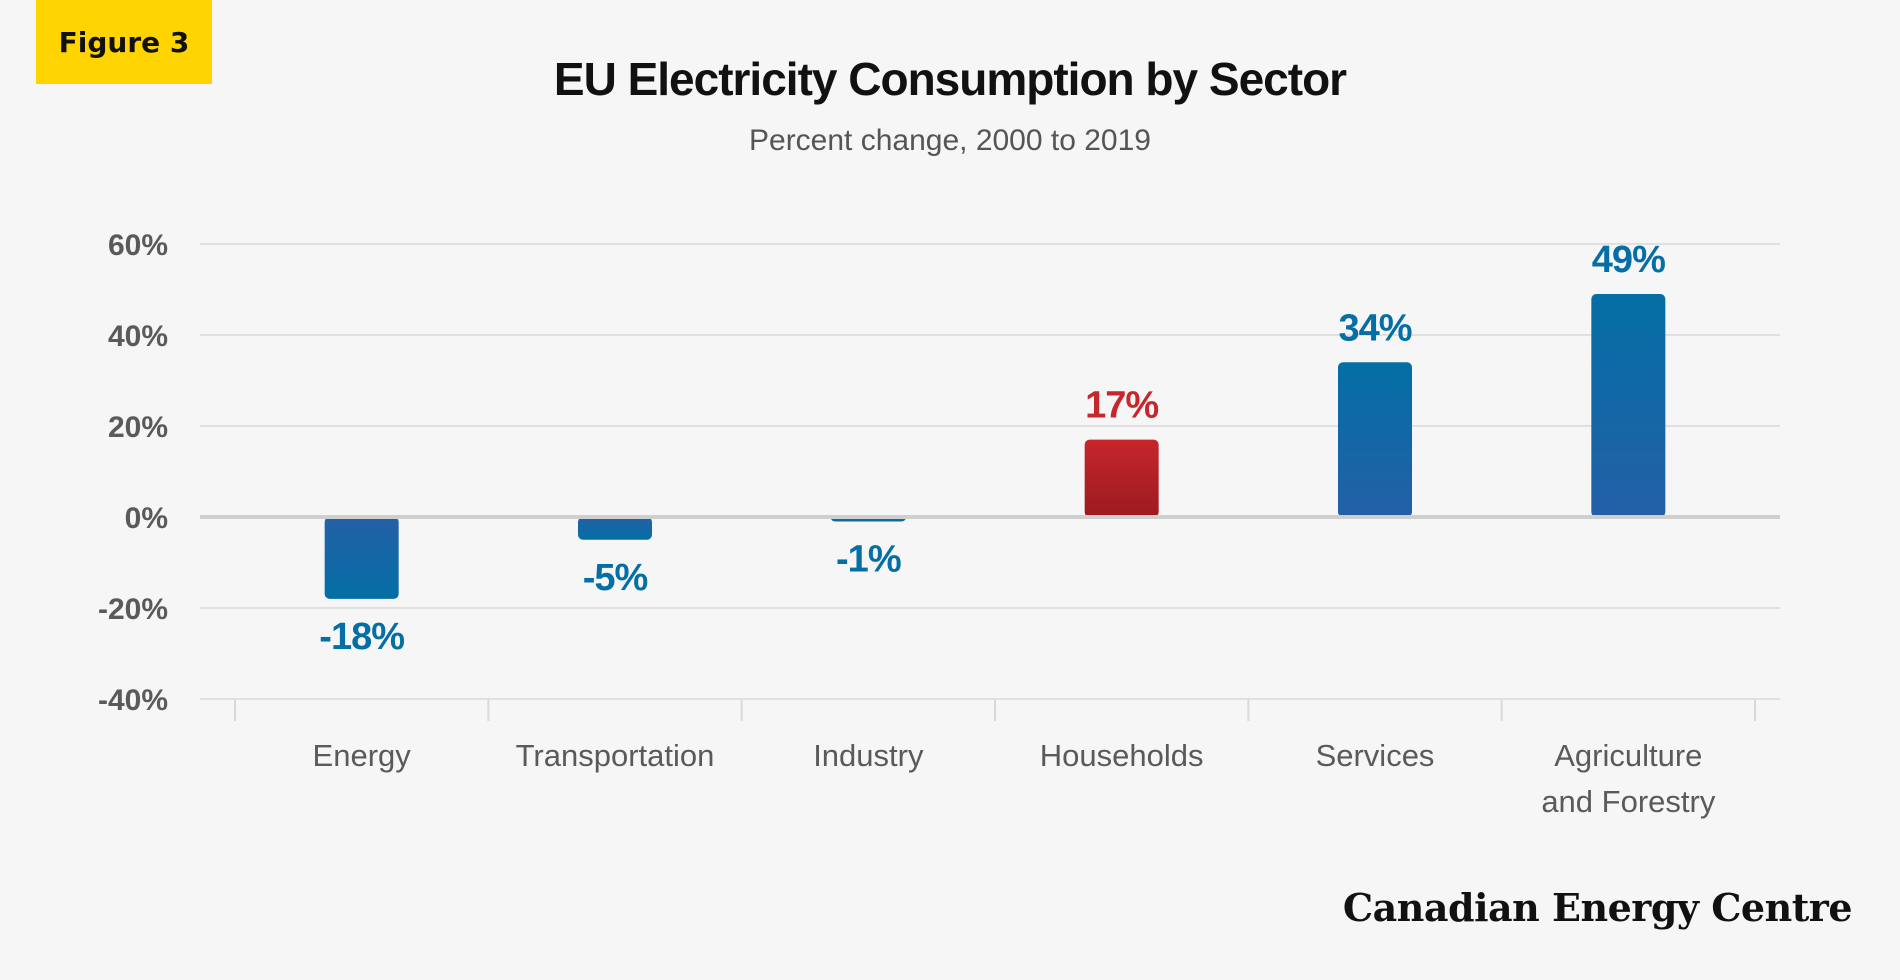 The width and height of the screenshot is (1900, 980). Describe the element at coordinates (1597, 907) in the screenshot. I see `brand-logo-text: Canadian Energy Centre` at that location.